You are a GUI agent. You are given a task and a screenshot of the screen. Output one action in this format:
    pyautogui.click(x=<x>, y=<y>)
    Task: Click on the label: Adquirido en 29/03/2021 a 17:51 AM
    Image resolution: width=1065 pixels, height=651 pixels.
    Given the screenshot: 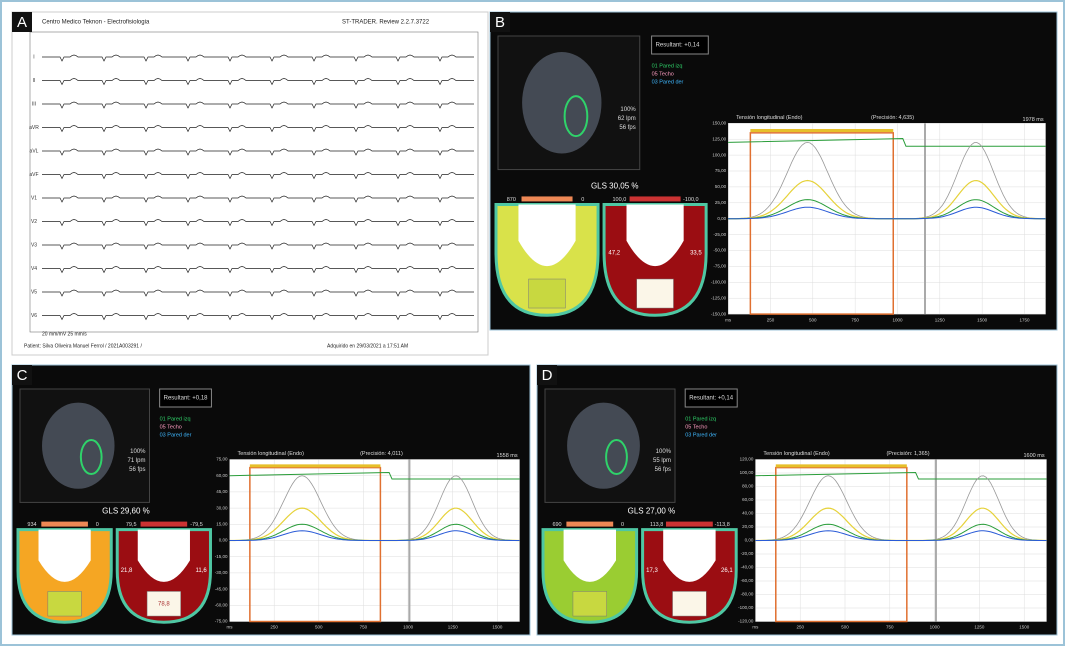 What is the action you would take?
    pyautogui.click(x=367, y=346)
    